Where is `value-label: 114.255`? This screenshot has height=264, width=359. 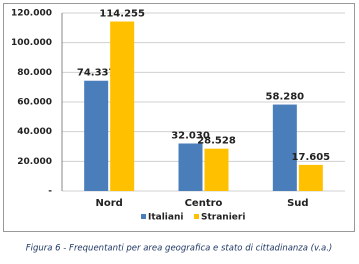 value-label: 114.255 is located at coordinates (122, 14).